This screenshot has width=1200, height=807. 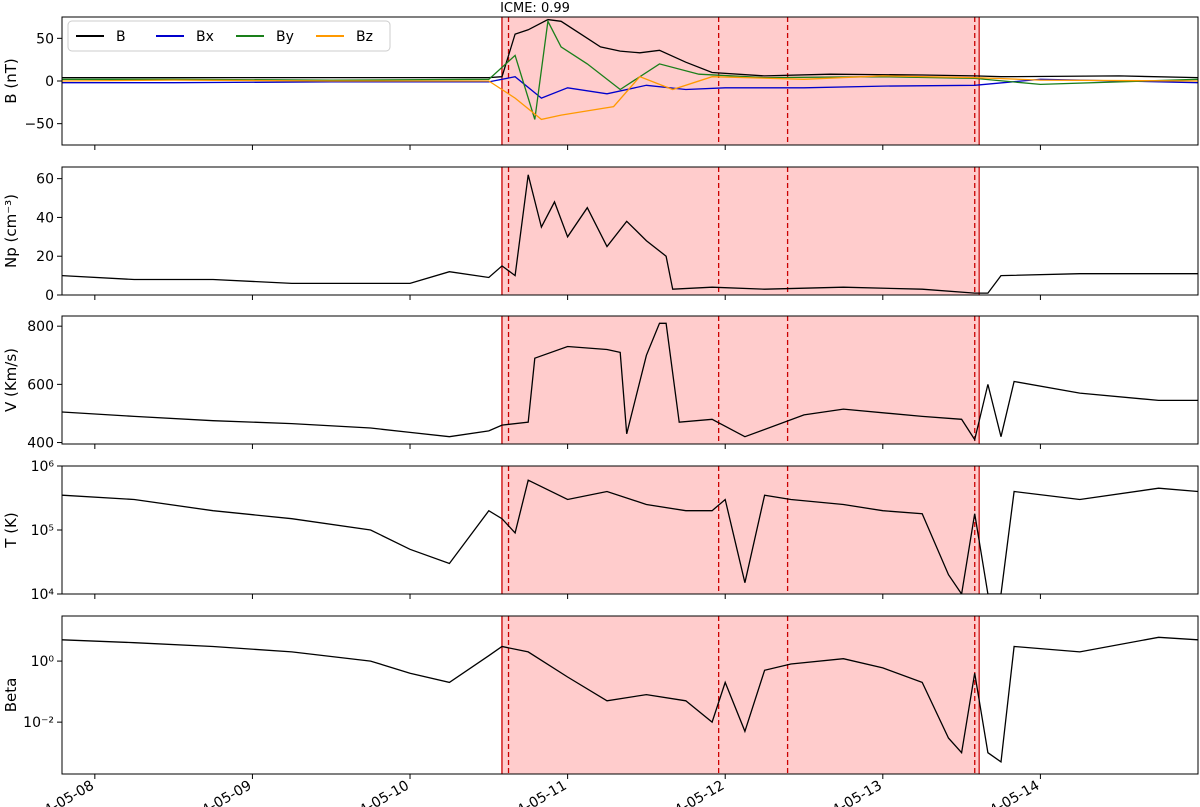 I want to click on legend: B Bx By Bz, so click(x=229, y=36).